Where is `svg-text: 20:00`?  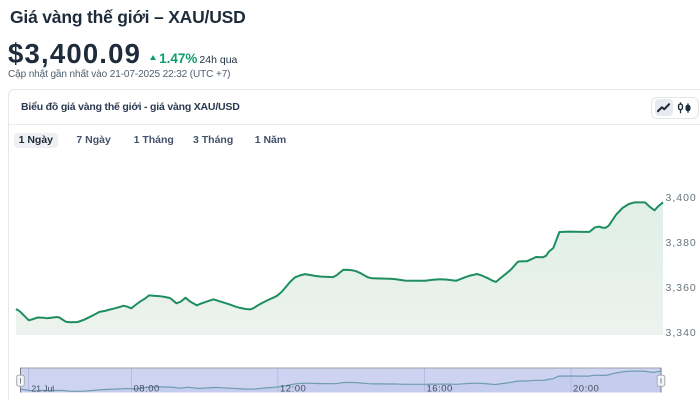
svg-text: 20:00 is located at coordinates (586, 389).